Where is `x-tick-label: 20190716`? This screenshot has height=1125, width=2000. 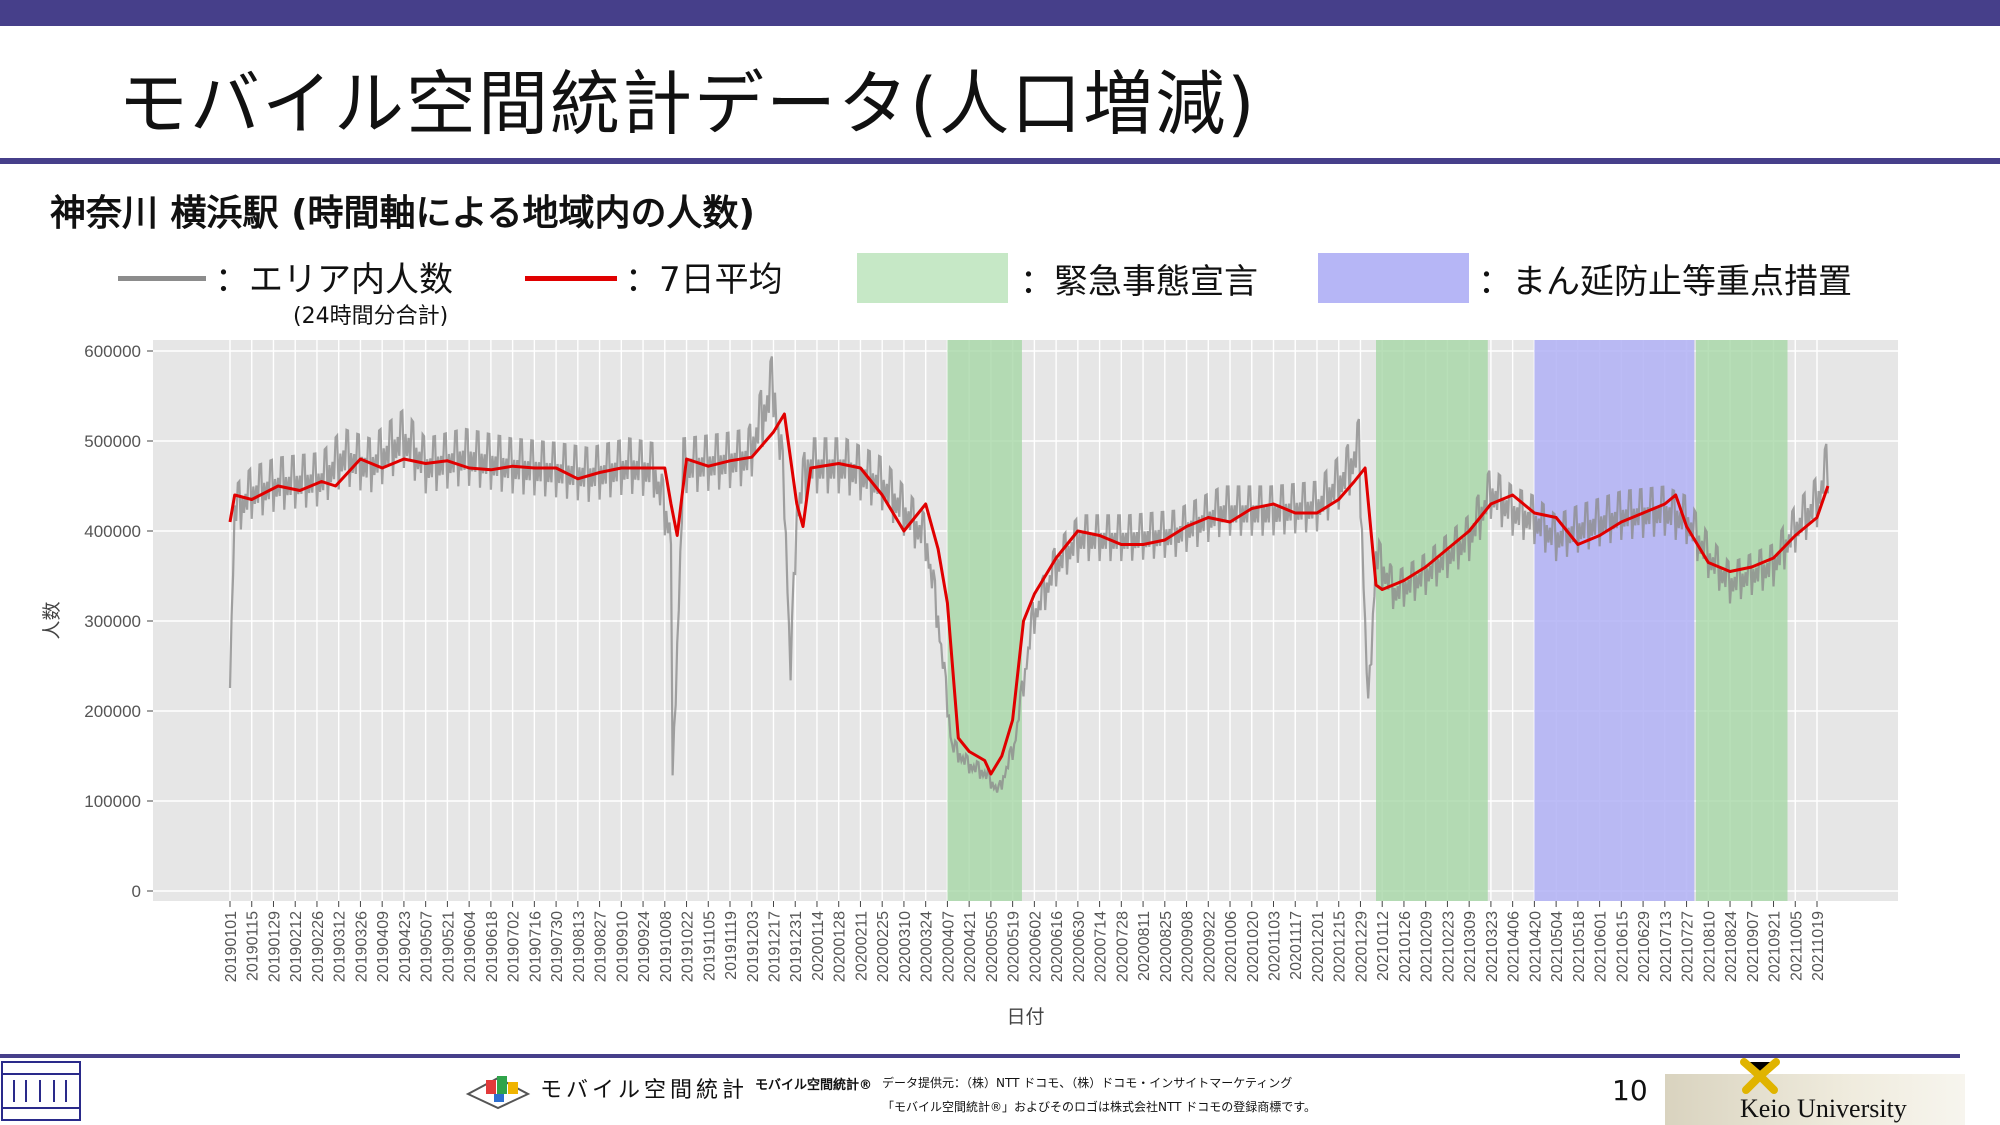
x-tick-label: 20190716 is located at coordinates (535, 946).